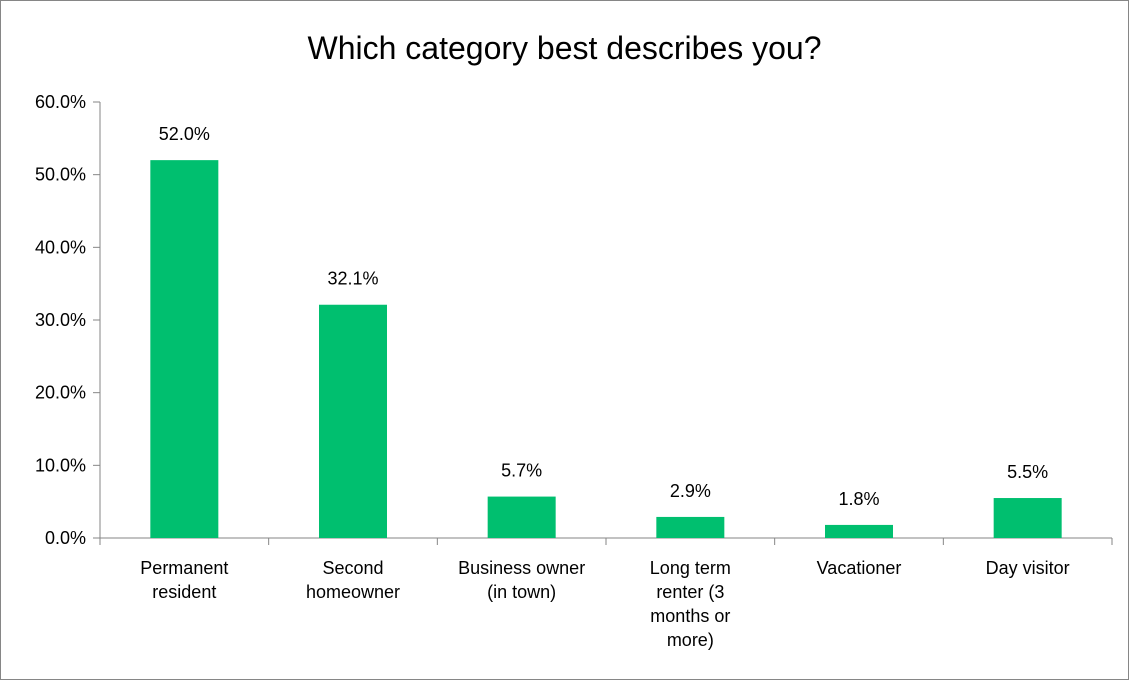 The height and width of the screenshot is (680, 1129). Describe the element at coordinates (184, 134) in the screenshot. I see `data-label: 52.0%` at that location.